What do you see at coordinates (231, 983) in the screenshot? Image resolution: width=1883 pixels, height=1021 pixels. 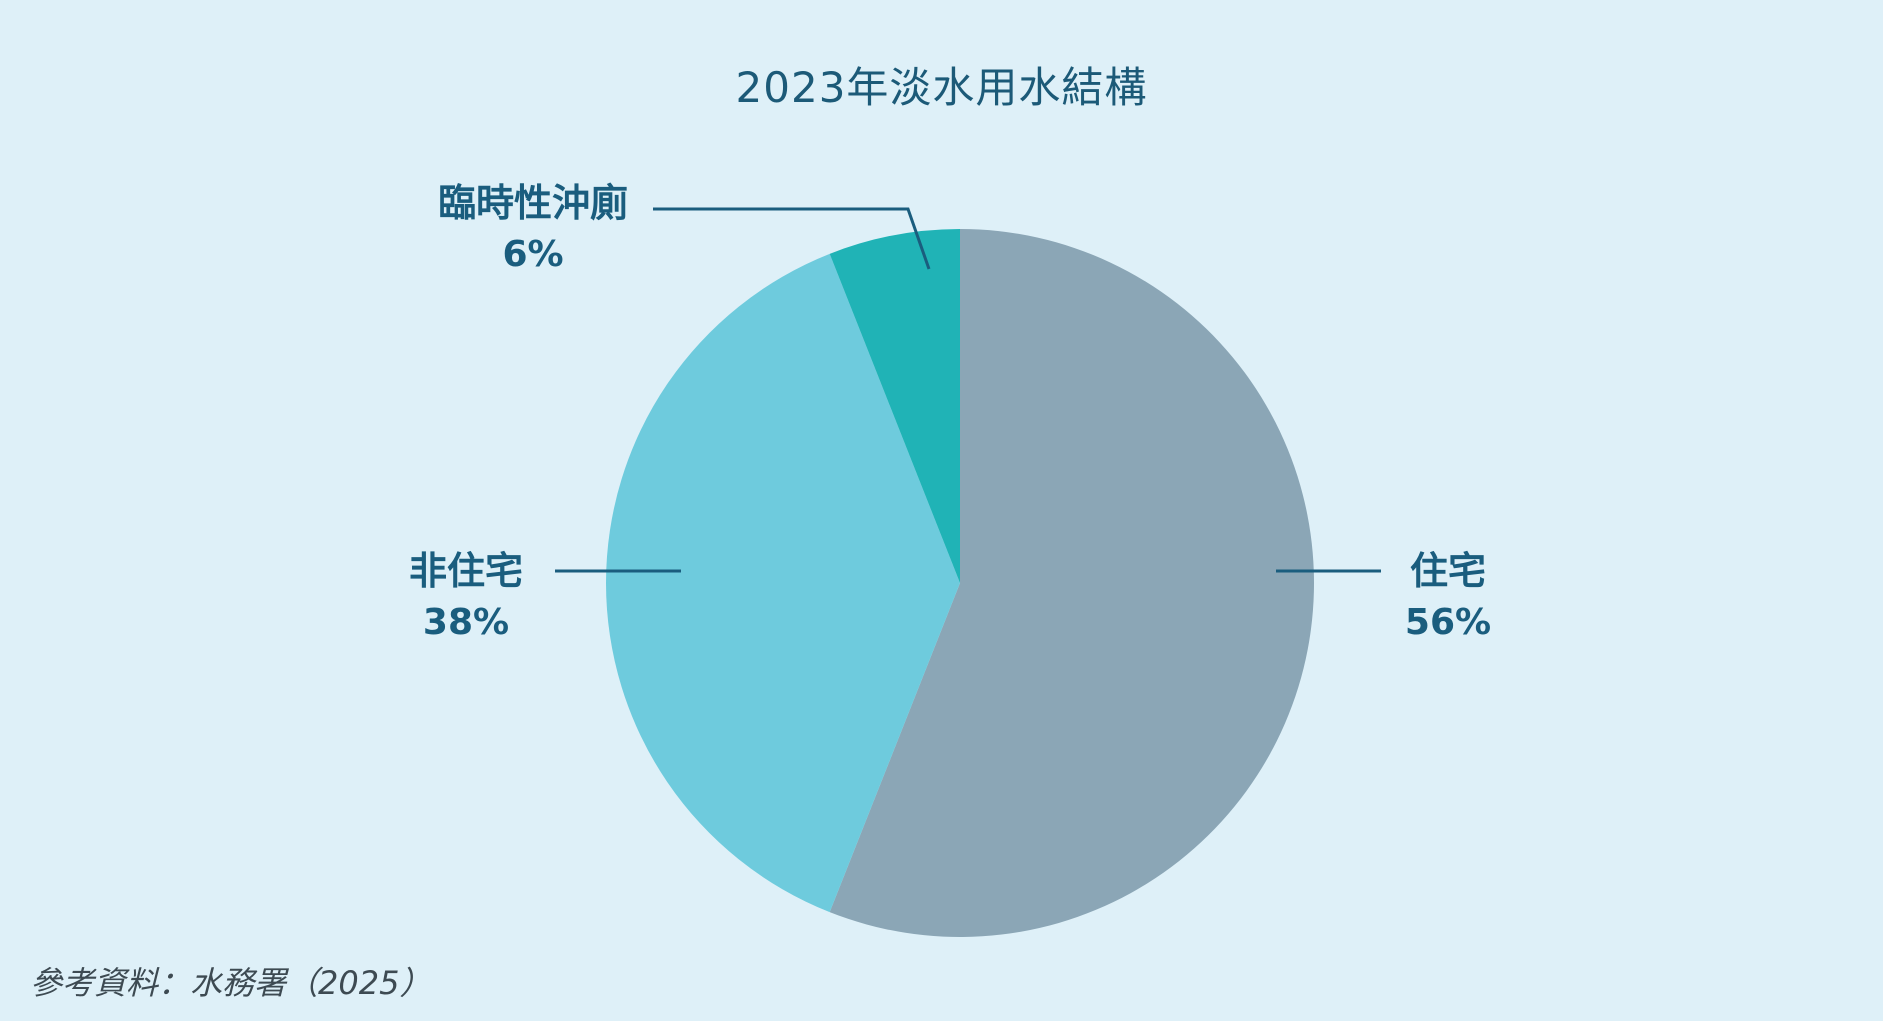 I see `source-note: 參考資料：水務署（2025）` at bounding box center [231, 983].